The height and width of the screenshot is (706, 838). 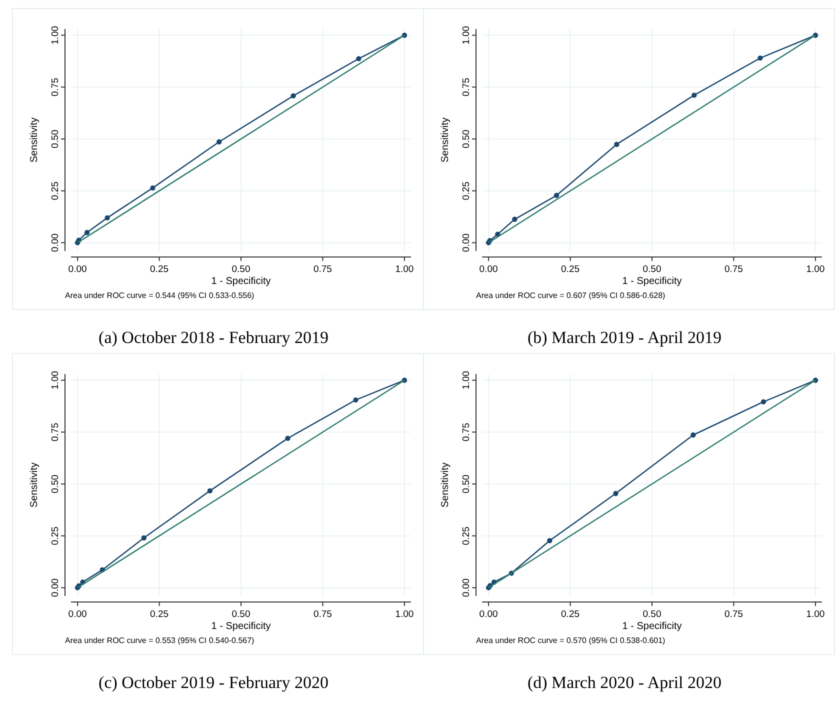 I want to click on text: Area under ROC curve = 0.553 (95% CI 0.540-0.567), so click(x=160, y=640).